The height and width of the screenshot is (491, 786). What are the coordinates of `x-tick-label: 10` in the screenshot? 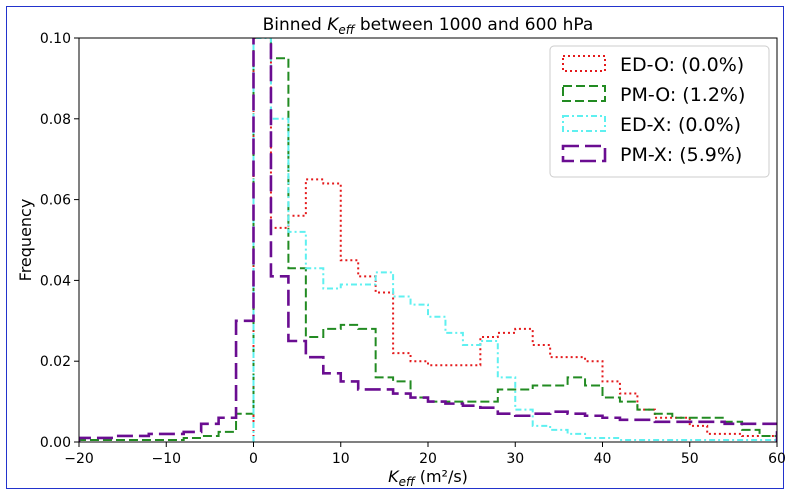 It's located at (341, 459).